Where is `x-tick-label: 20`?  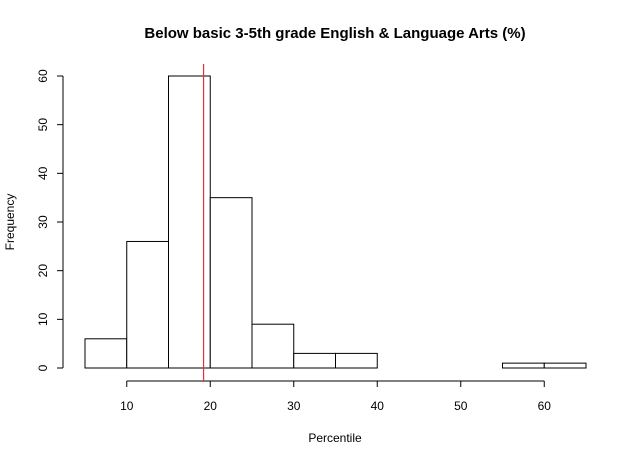 x-tick-label: 20 is located at coordinates (211, 406).